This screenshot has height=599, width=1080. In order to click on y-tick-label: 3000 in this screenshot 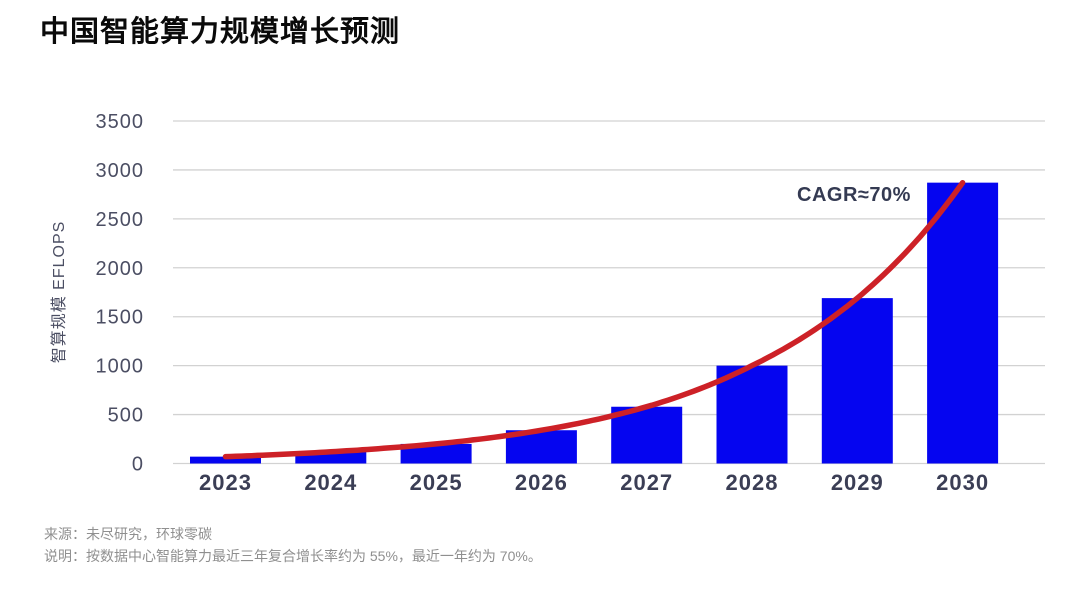, I will do `click(120, 171)`.